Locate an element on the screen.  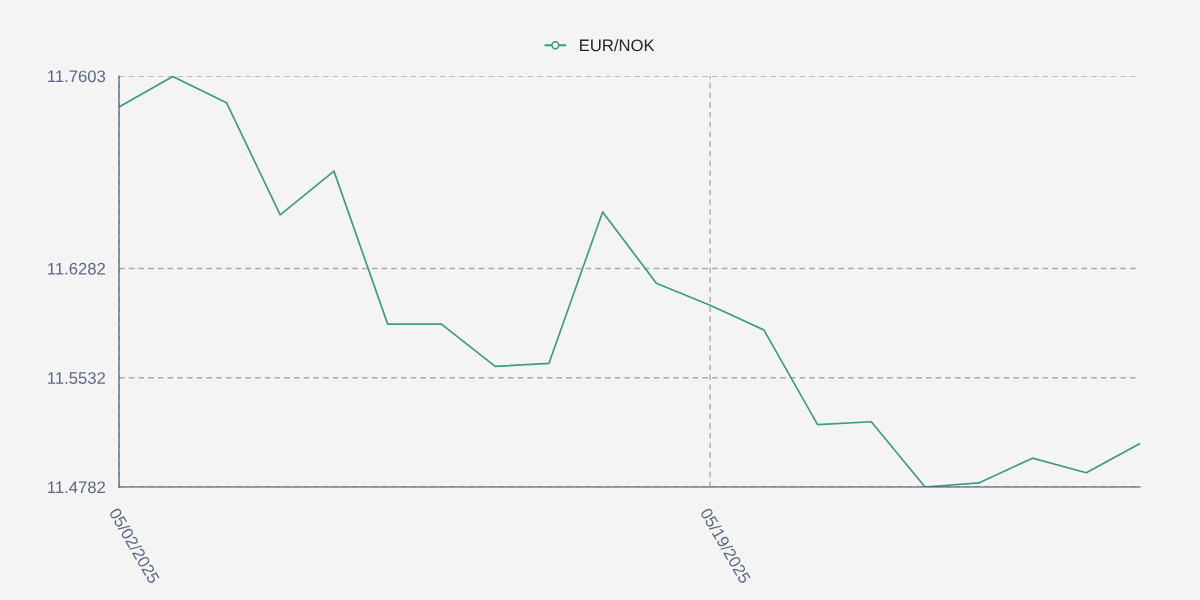
y-tick-label: 11.7603 is located at coordinates (77, 76).